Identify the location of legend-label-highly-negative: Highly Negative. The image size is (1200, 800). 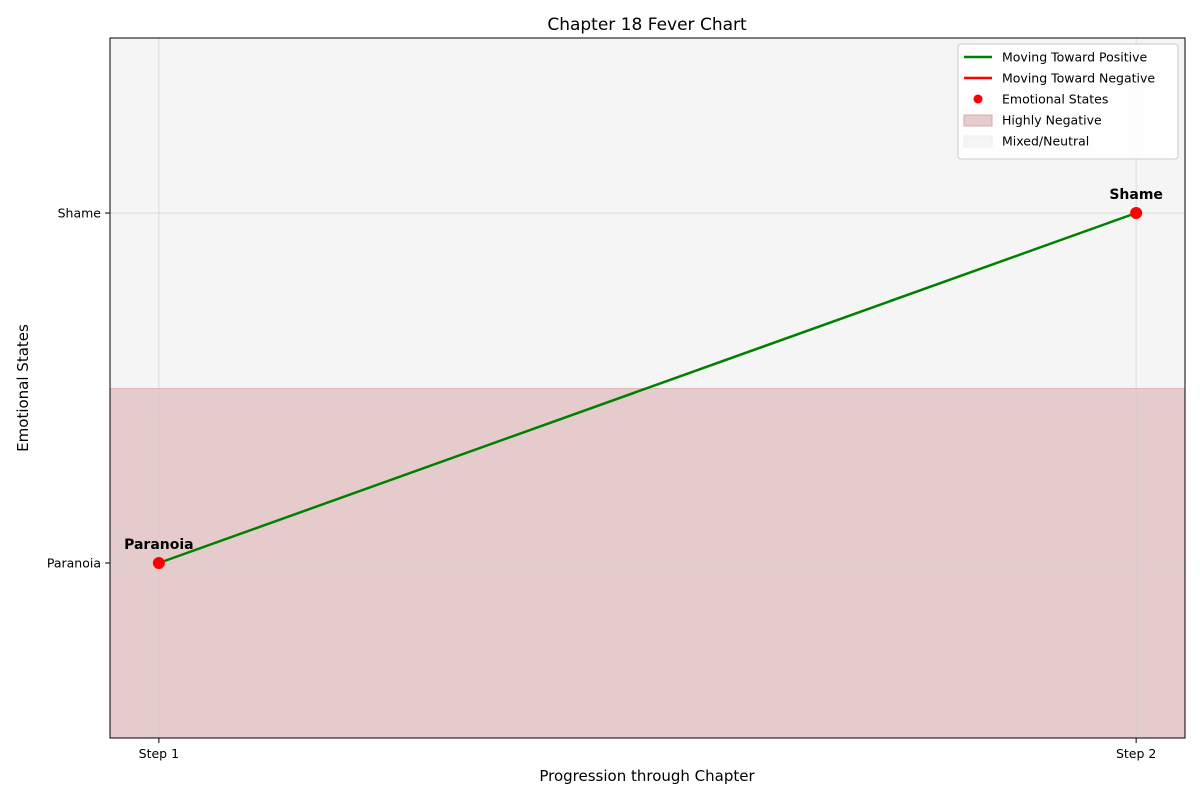
(1052, 120).